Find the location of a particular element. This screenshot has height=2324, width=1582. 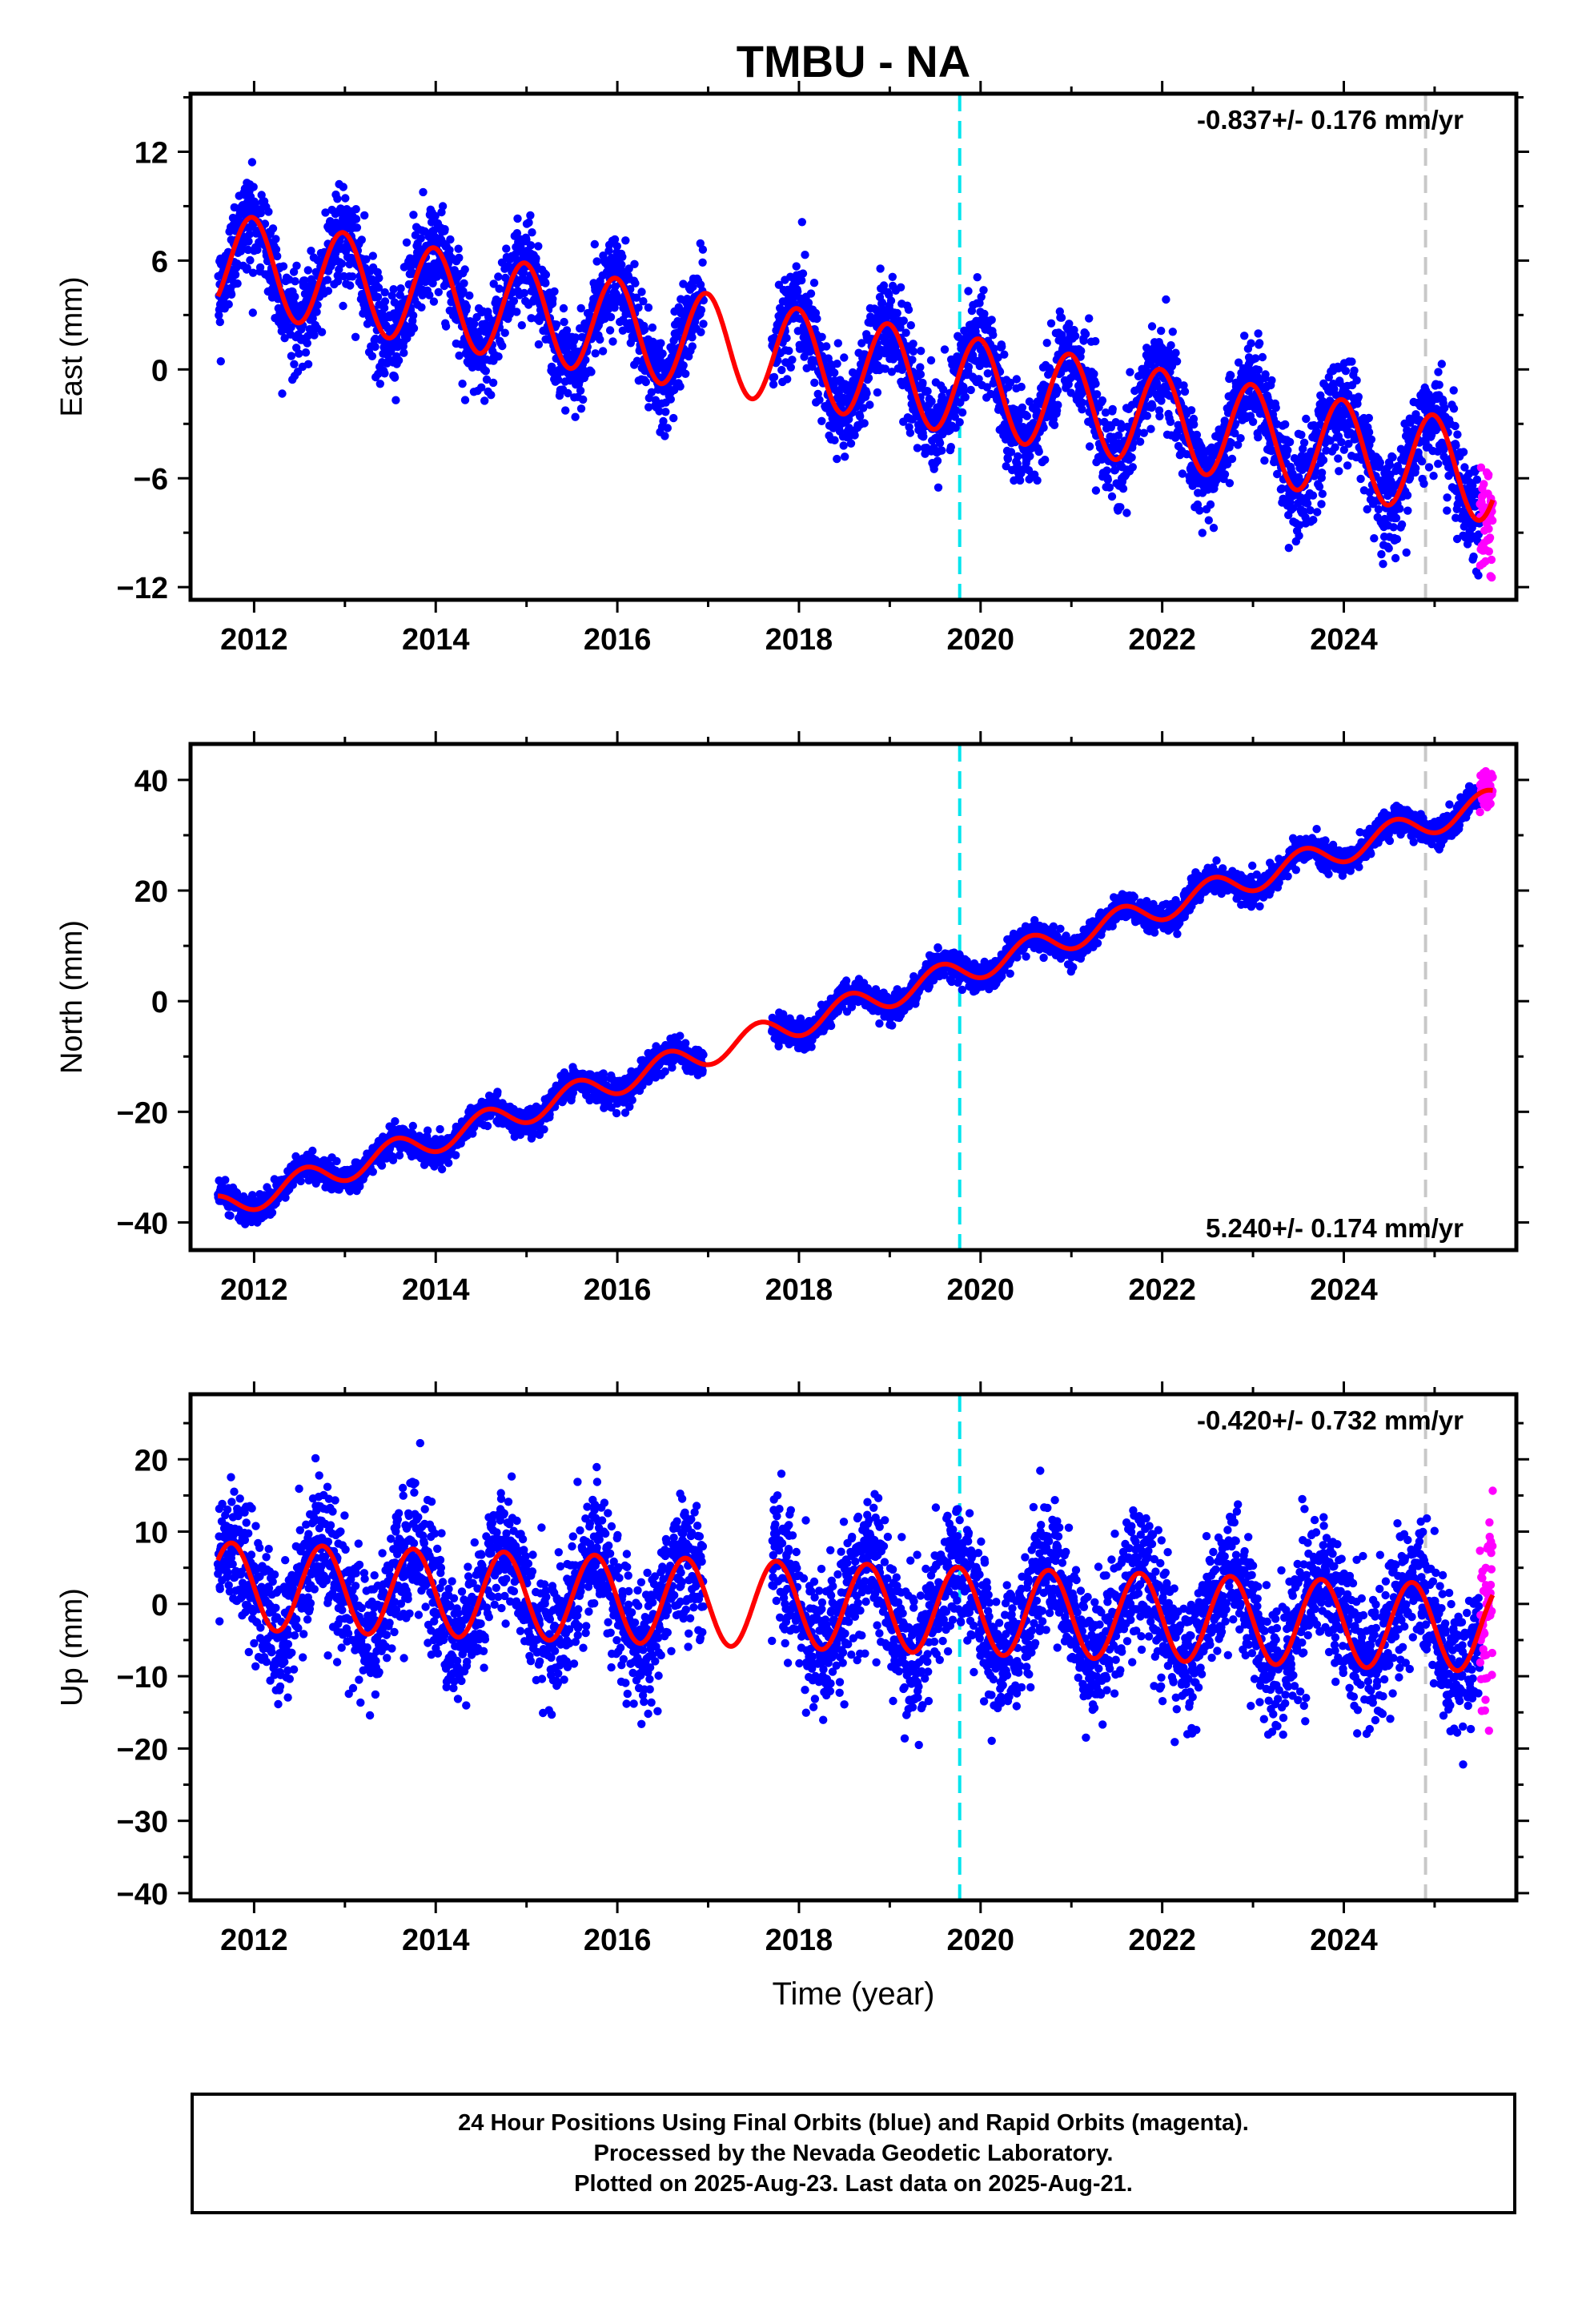

x-tick-label: 2012 is located at coordinates (254, 640).